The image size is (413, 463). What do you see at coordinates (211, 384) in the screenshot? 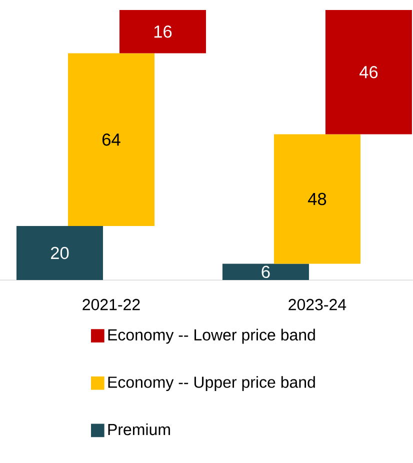
I see `legend-label: Economy -- Upper price band` at bounding box center [211, 384].